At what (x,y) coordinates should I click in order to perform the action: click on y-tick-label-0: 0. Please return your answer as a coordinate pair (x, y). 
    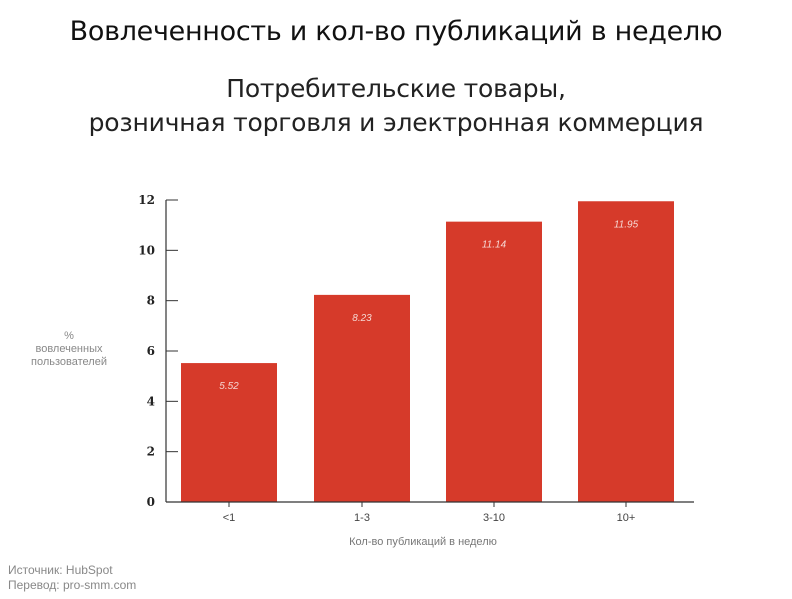
    Looking at the image, I should click on (151, 502).